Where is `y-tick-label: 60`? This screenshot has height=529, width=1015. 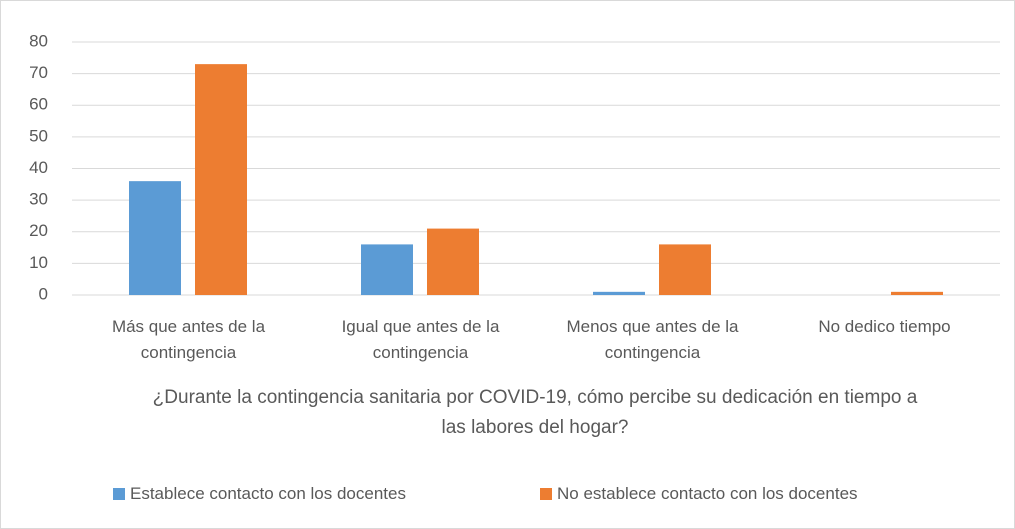
y-tick-label: 60 is located at coordinates (38, 104).